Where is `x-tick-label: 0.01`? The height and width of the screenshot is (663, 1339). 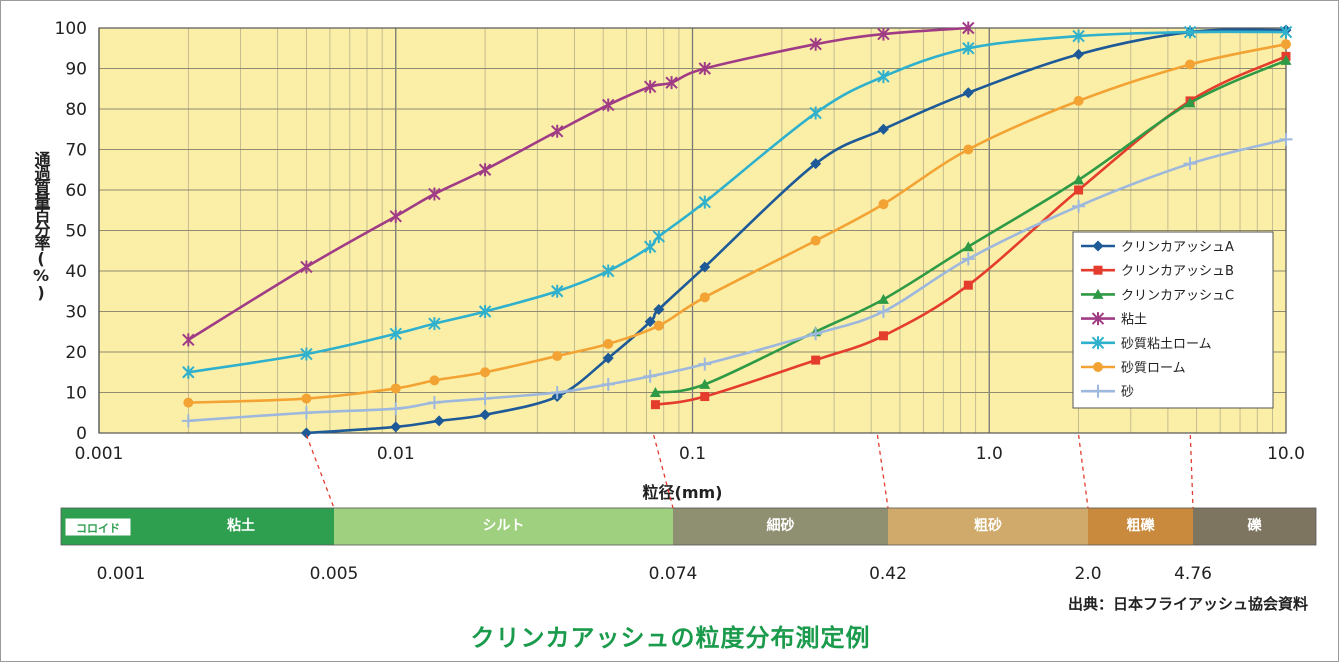
x-tick-label: 0.01 is located at coordinates (396, 454).